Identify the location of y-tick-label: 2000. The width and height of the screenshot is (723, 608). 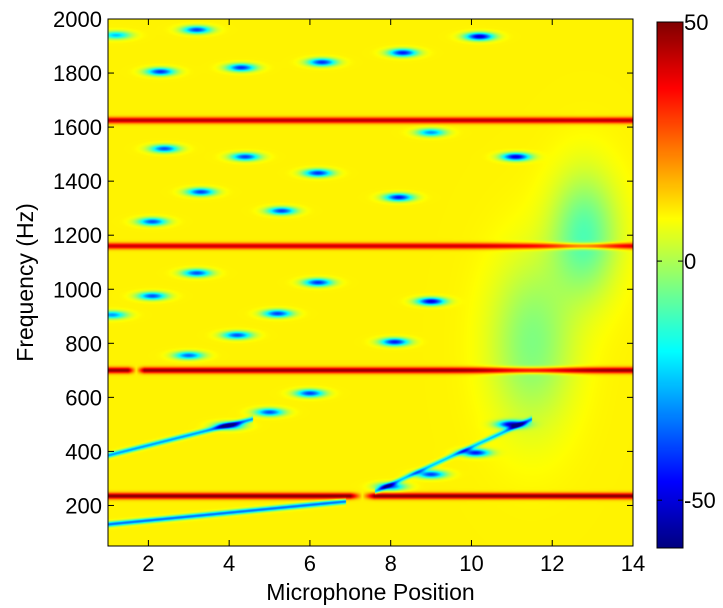
(77, 19).